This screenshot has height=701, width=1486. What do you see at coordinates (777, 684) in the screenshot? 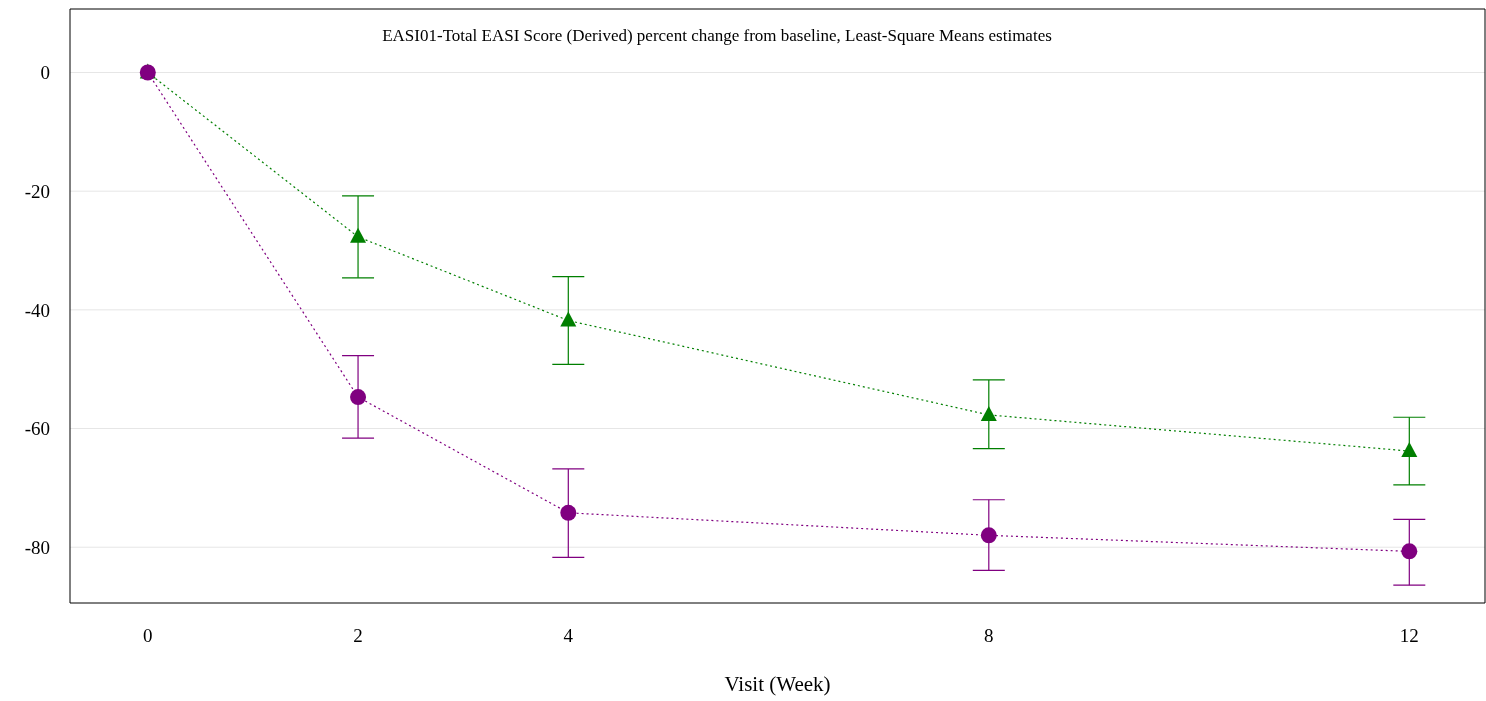
I see `x-axis-title: Visit (Week)` at bounding box center [777, 684].